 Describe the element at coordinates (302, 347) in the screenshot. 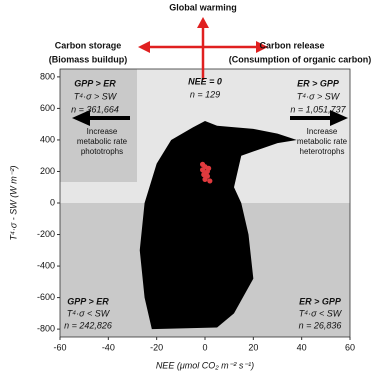

I see `x-tick-label: 40` at that location.